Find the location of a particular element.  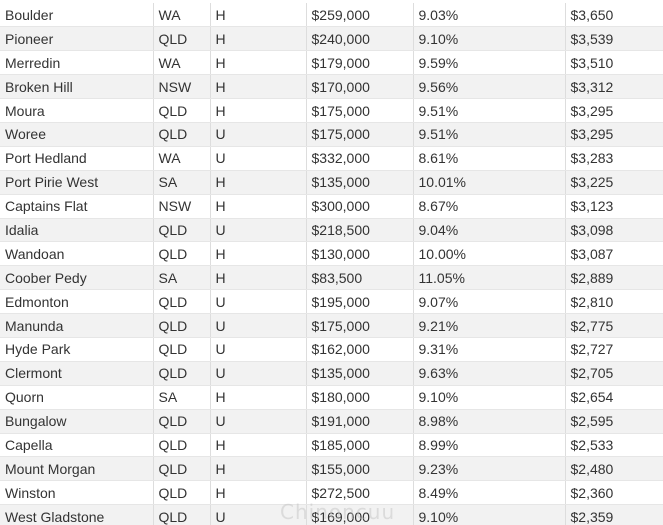

suburb-cell: Boulder is located at coordinates (77, 15).